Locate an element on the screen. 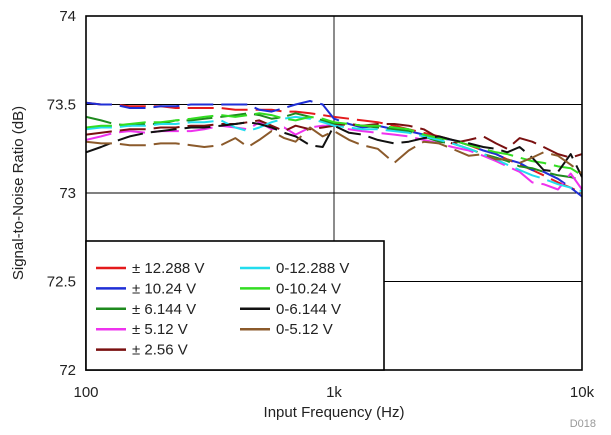  y-tick-label: 73.5 is located at coordinates (61, 105).